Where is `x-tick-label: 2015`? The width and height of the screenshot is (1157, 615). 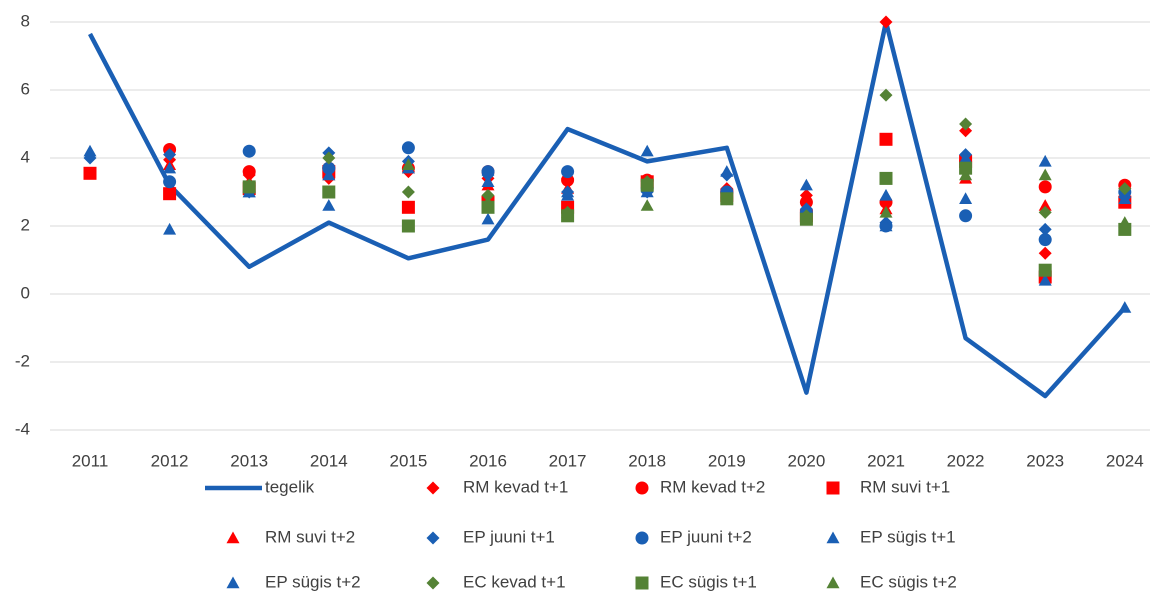 x-tick-label: 2015 is located at coordinates (408, 460).